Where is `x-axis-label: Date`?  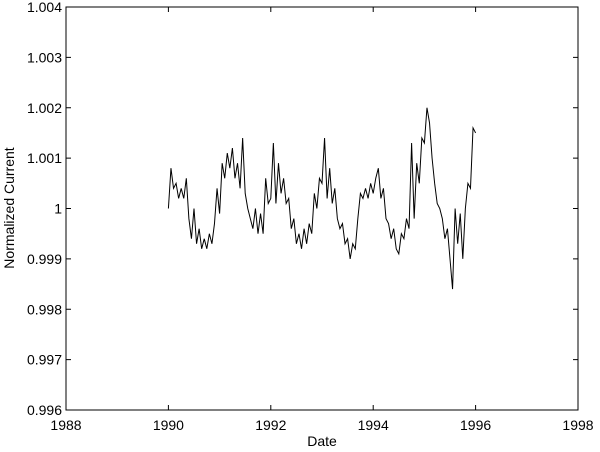
x-axis-label: Date is located at coordinates (322, 441).